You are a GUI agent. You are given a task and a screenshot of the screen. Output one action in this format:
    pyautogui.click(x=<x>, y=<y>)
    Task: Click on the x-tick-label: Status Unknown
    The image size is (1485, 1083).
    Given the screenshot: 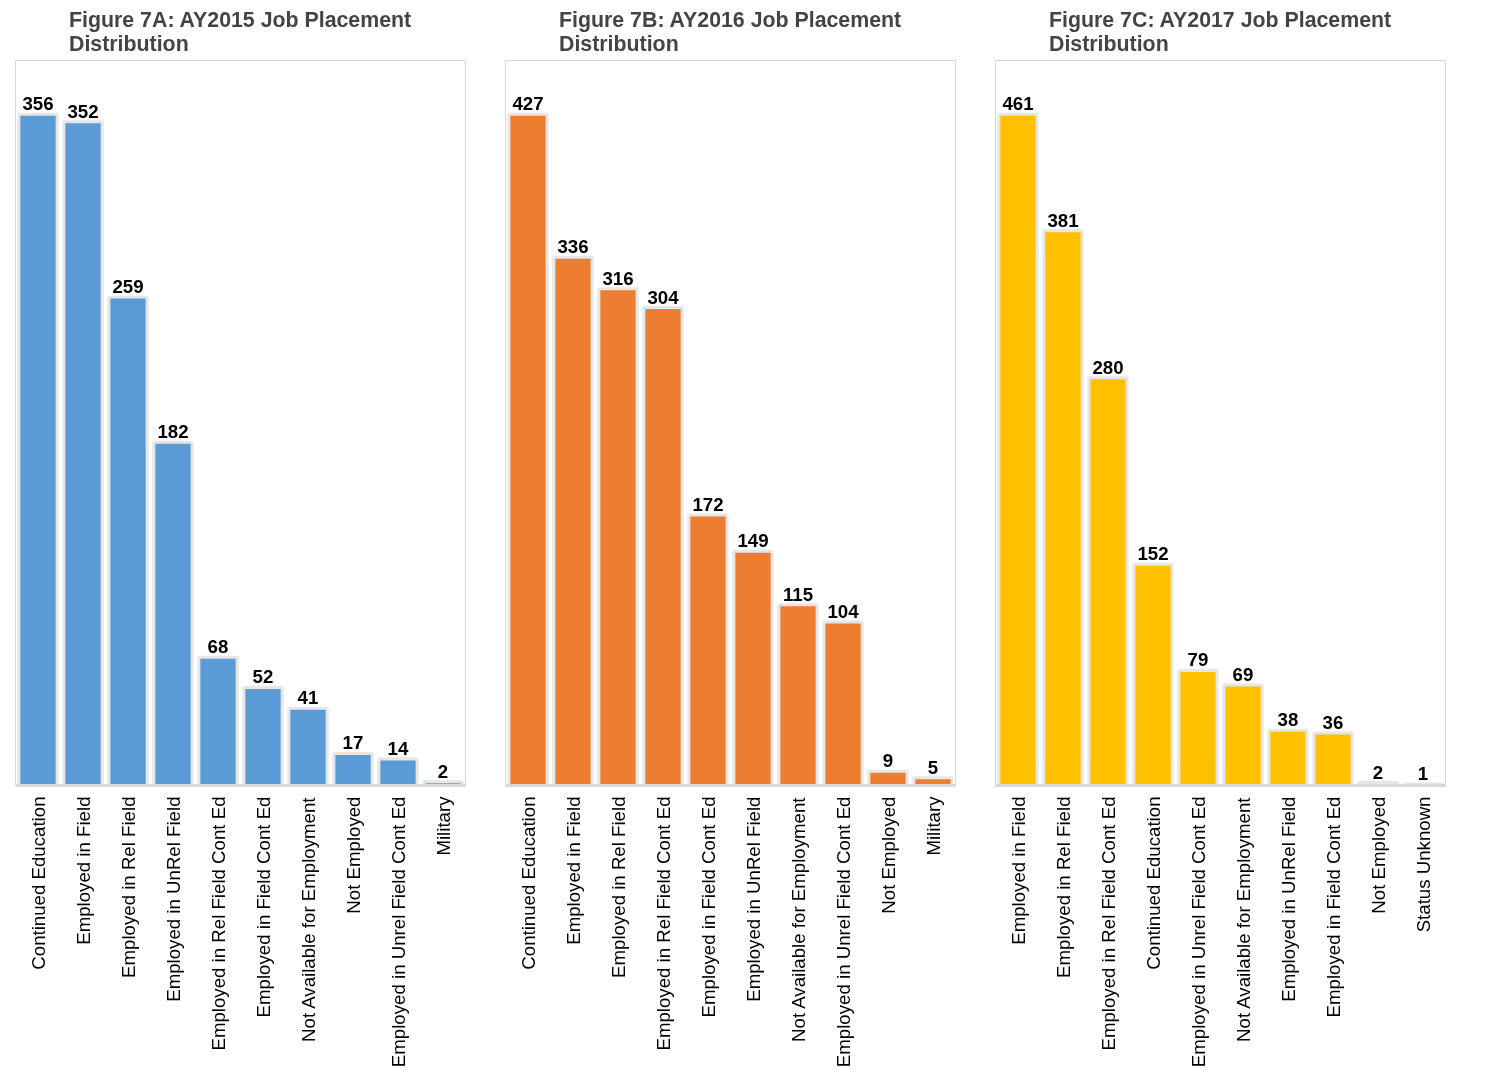 What is the action you would take?
    pyautogui.click(x=1423, y=864)
    